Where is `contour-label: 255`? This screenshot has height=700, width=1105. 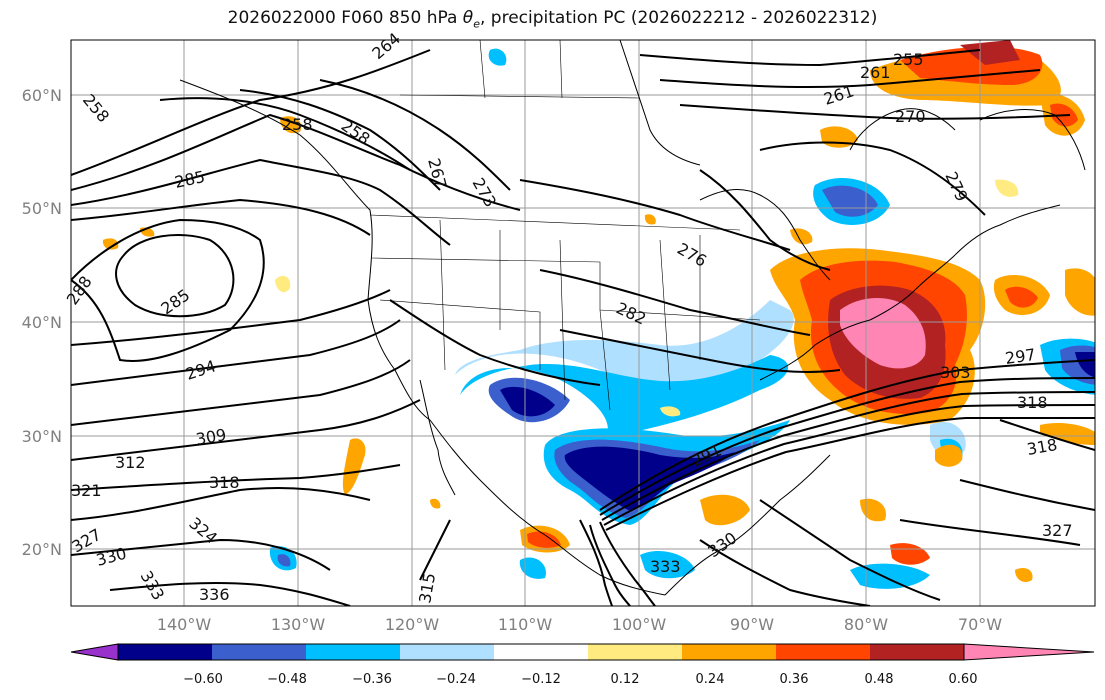
contour-label: 255 is located at coordinates (908, 59).